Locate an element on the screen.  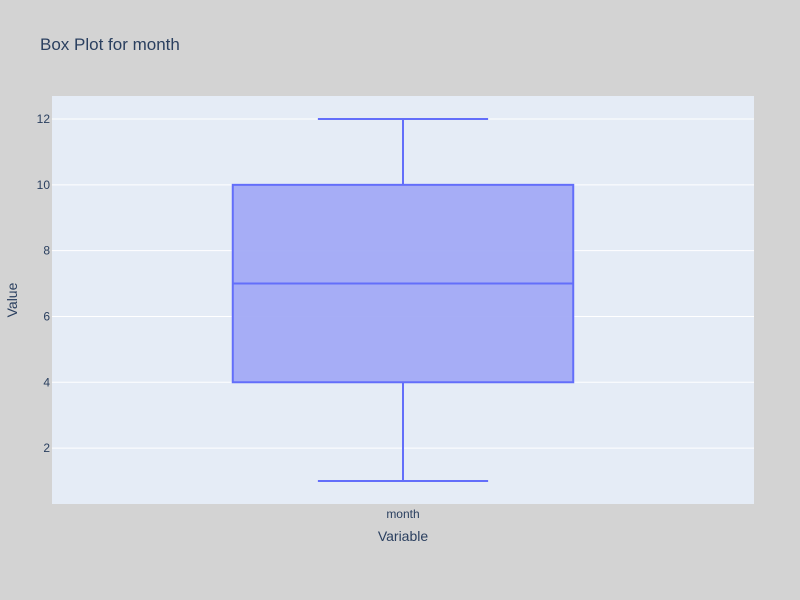
y-tick-label: 10 is located at coordinates (44, 185).